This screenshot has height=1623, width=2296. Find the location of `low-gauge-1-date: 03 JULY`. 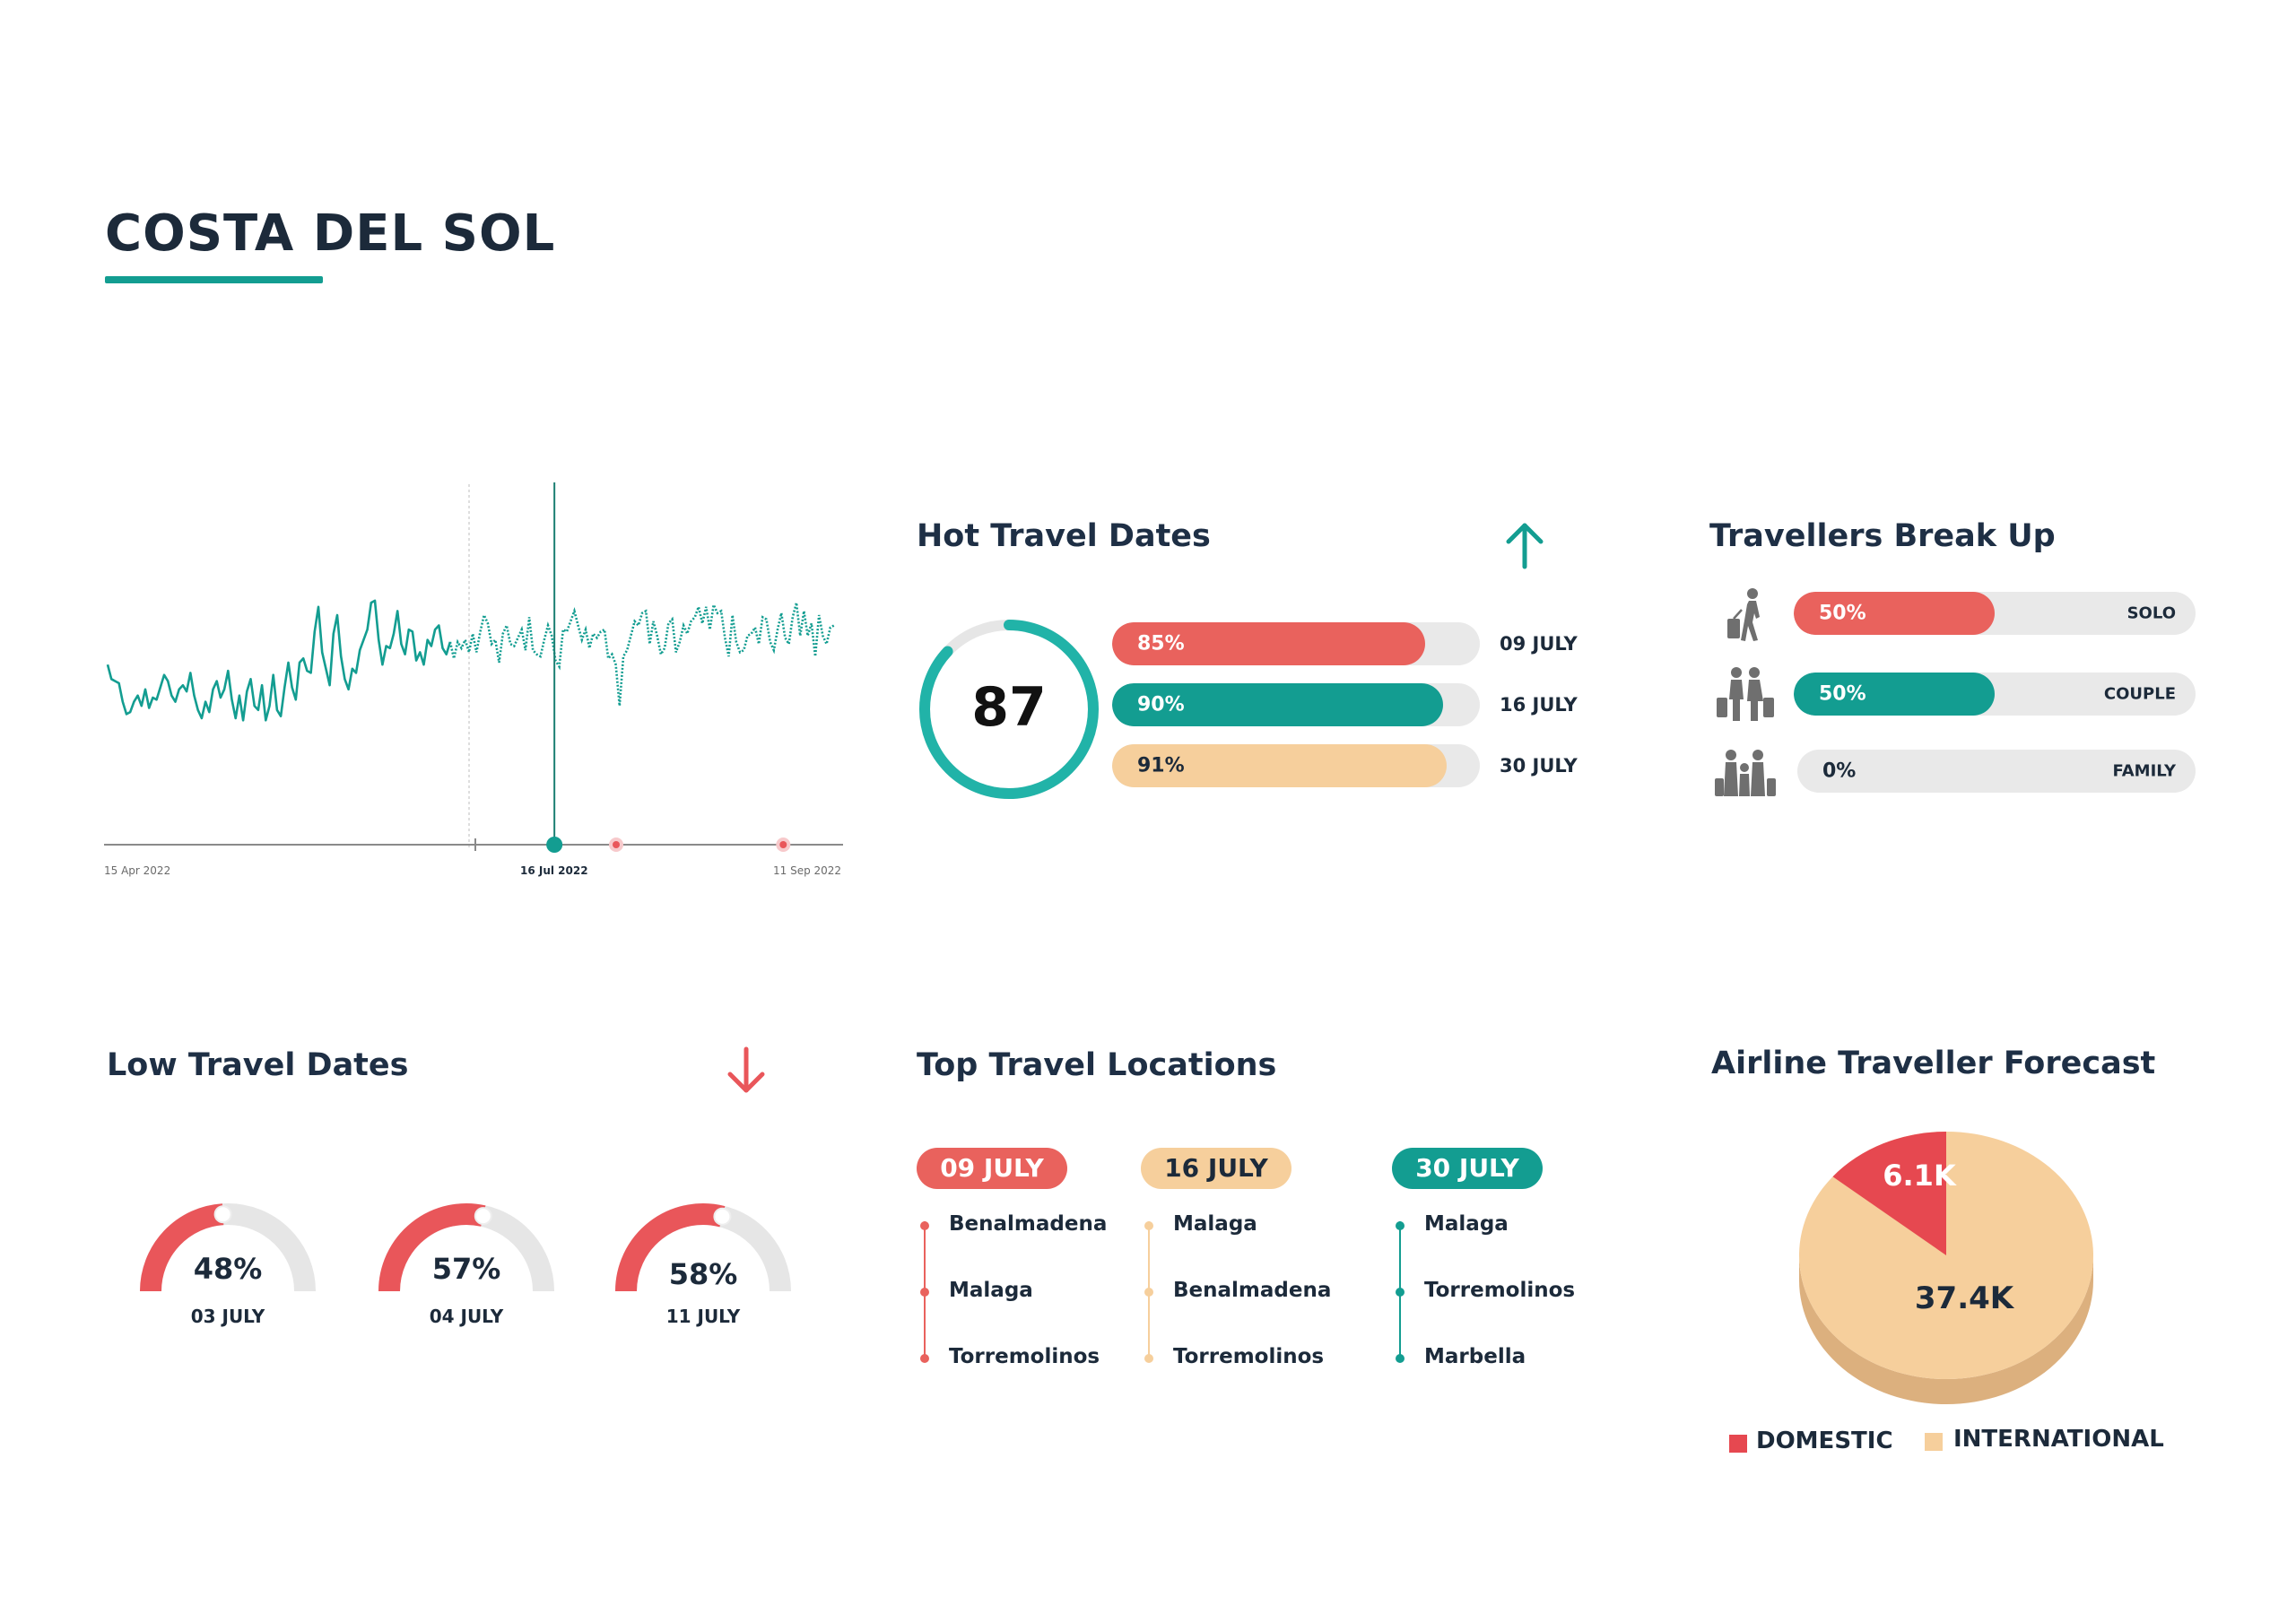

low-gauge-1-date: 03 JULY is located at coordinates (227, 1316).